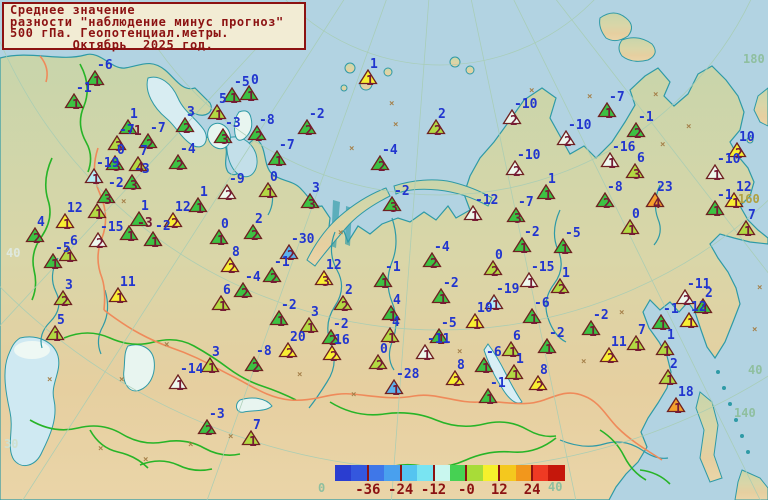  What do you see at coordinates (105, 65) in the screenshot?
I see `marker-value: -6` at bounding box center [105, 65].